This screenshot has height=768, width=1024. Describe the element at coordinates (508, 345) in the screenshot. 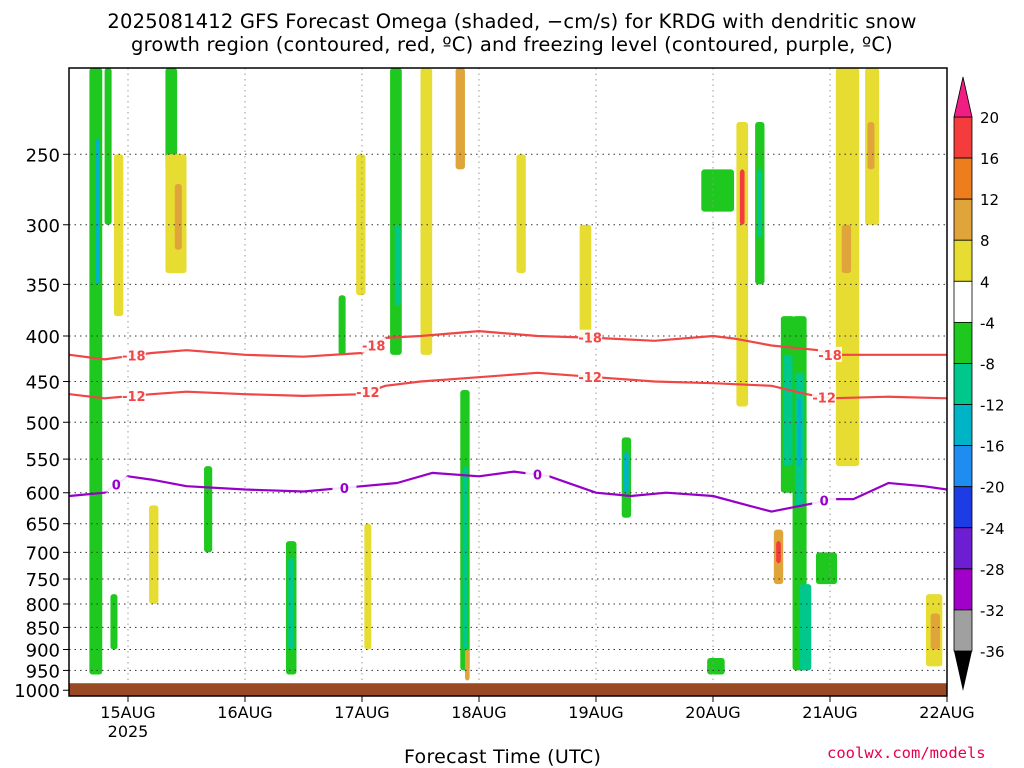

I see `contour-line--18` at that location.